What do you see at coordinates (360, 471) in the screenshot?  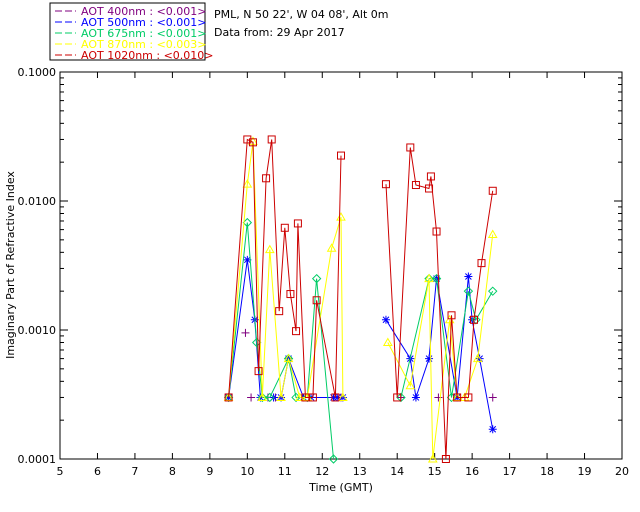 I see `x-tick-label: 13` at bounding box center [360, 471].